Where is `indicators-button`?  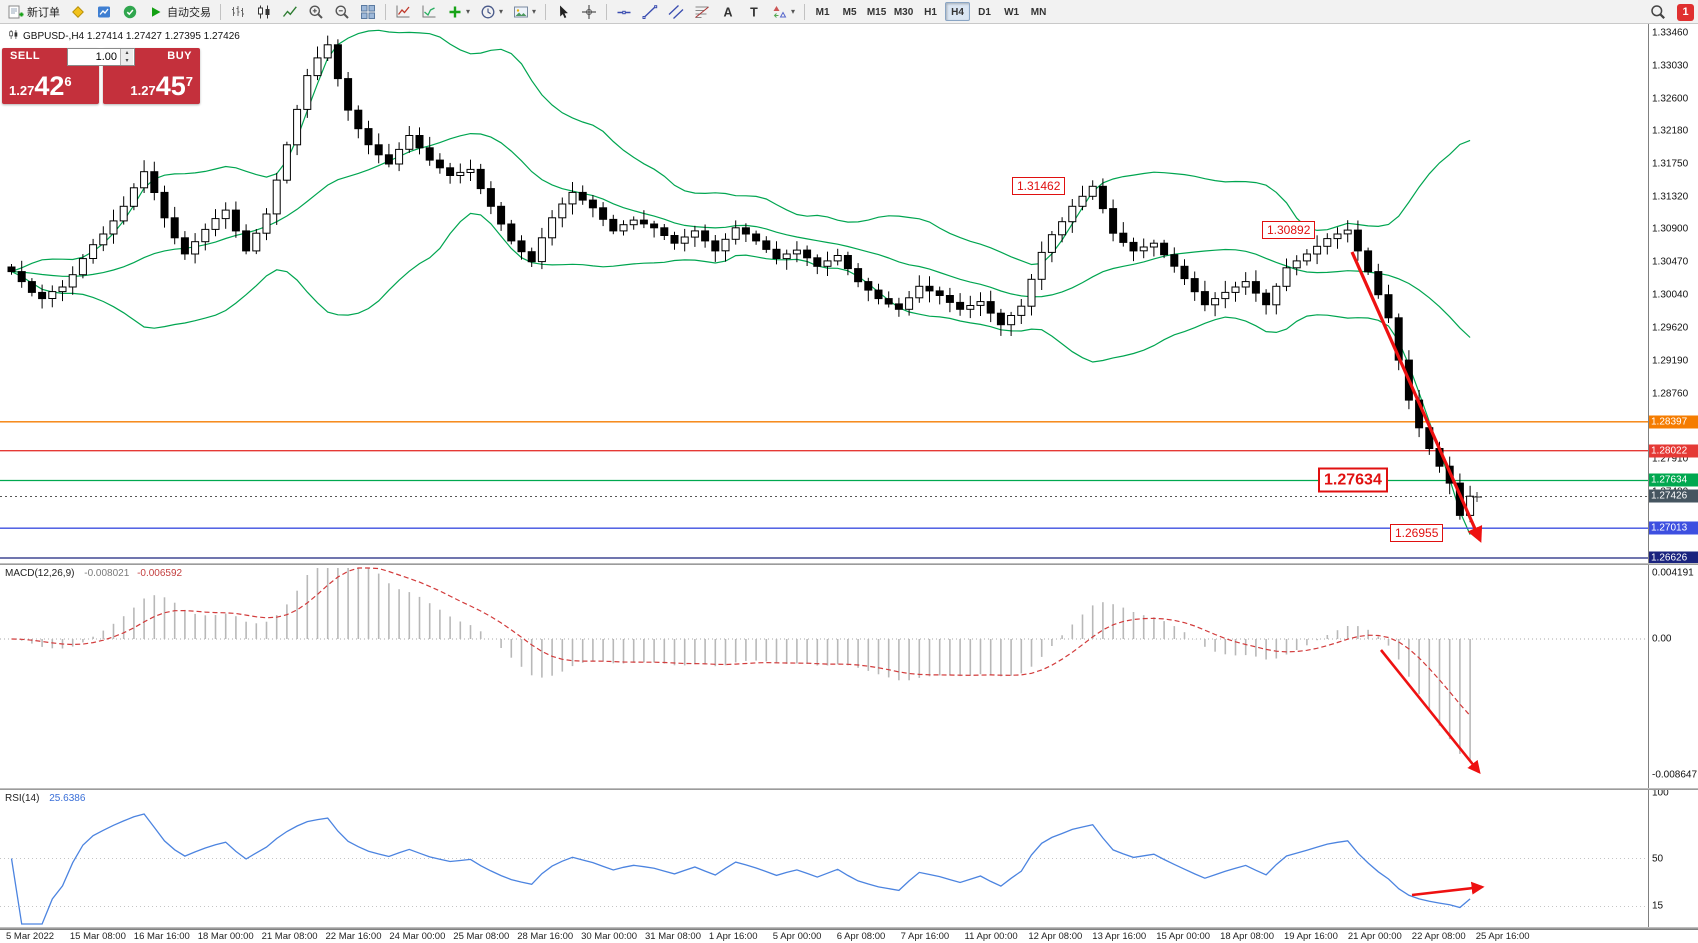
indicators-button is located at coordinates (403, 12).